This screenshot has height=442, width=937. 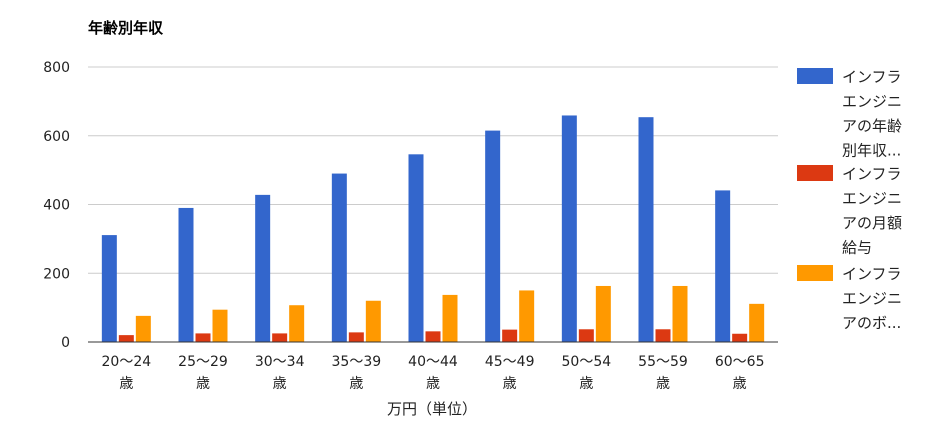 I want to click on x-tick-label: 60～65, so click(x=740, y=362).